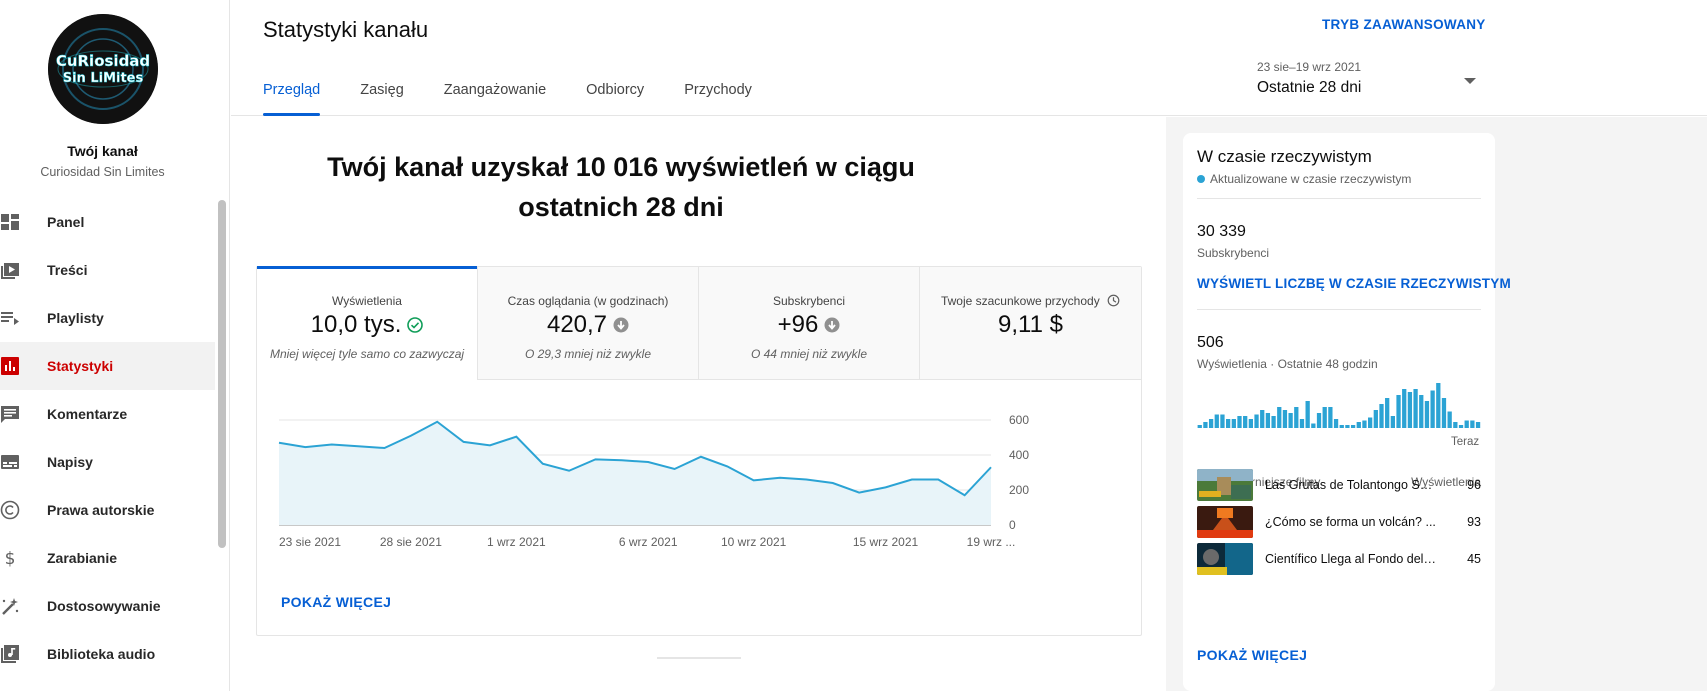  I want to click on y-tick-label: 200, so click(1019, 490).